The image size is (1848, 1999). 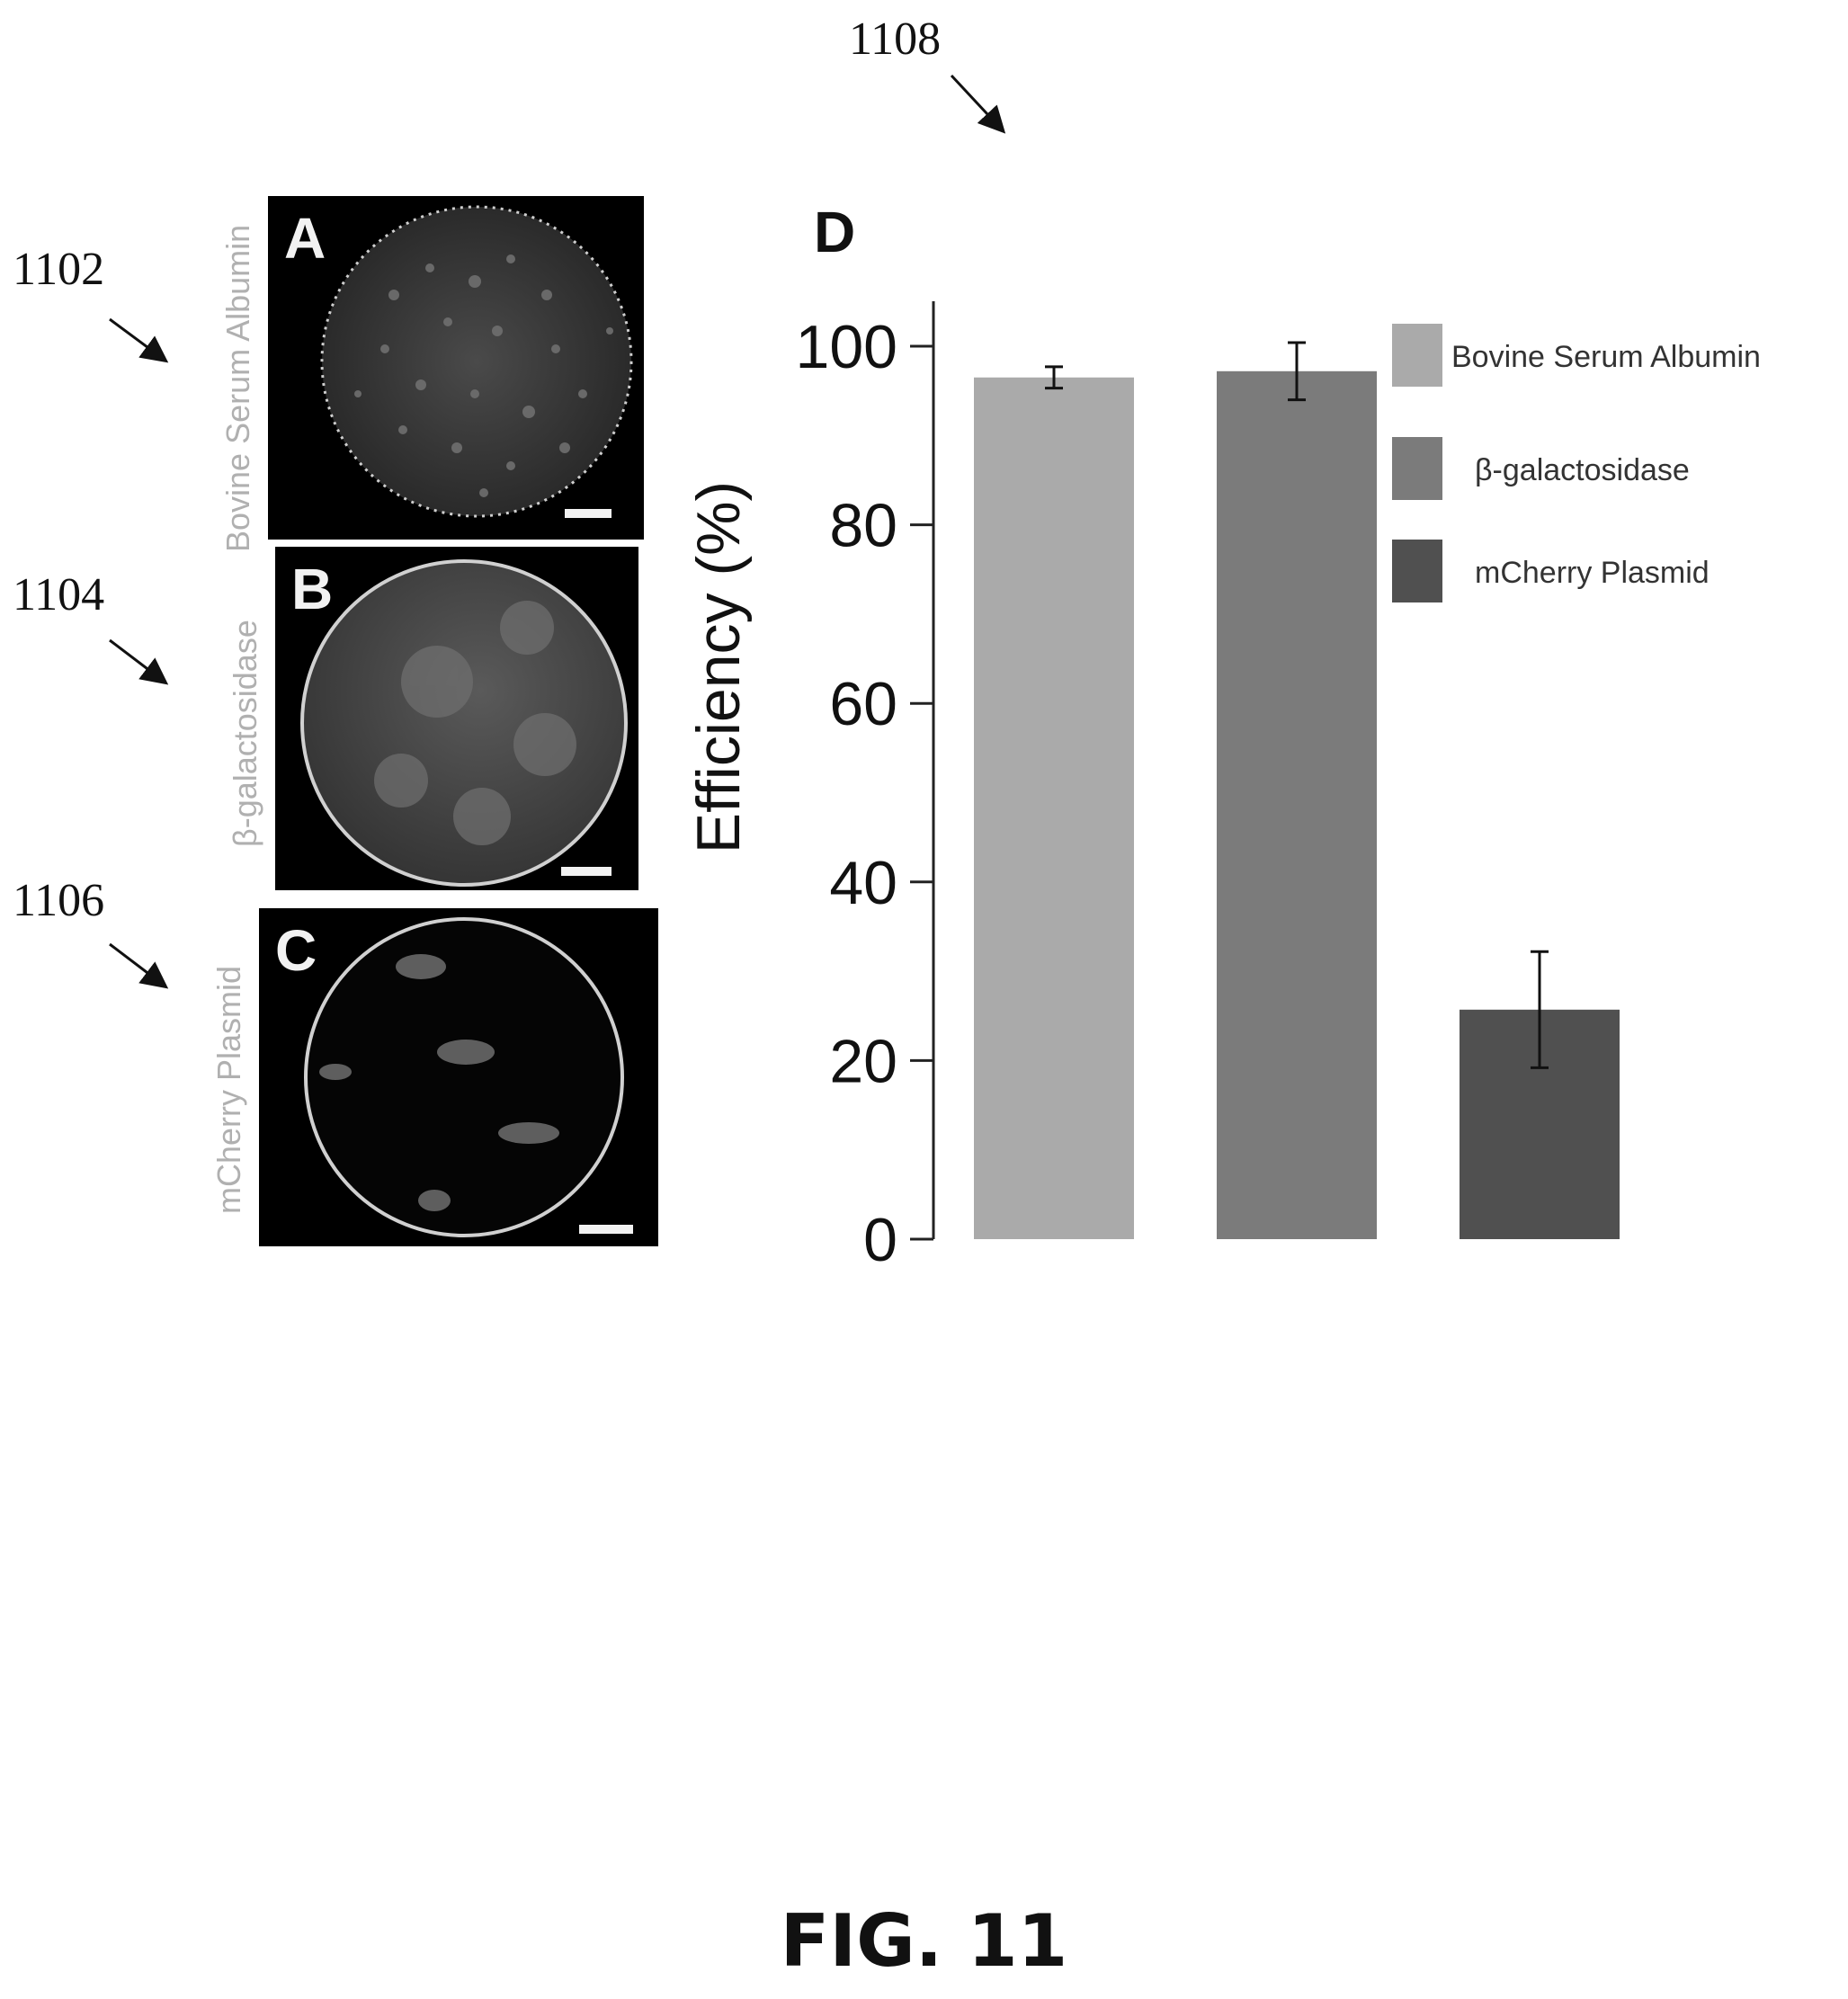 I want to click on ref-numeral-panel-c: 1106, so click(x=59, y=901).